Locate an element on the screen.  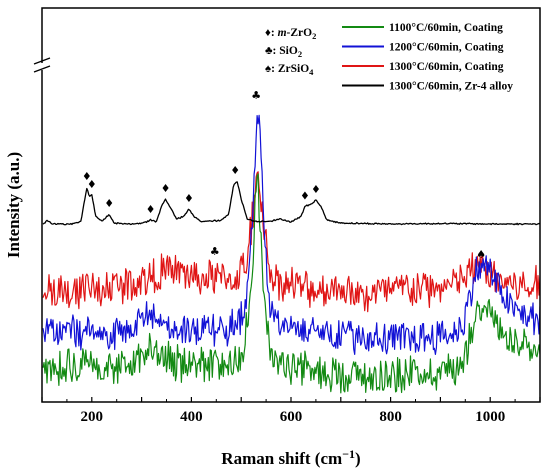
peak-key-item: ♠: ZrSiO4 is located at coordinates (289, 70).